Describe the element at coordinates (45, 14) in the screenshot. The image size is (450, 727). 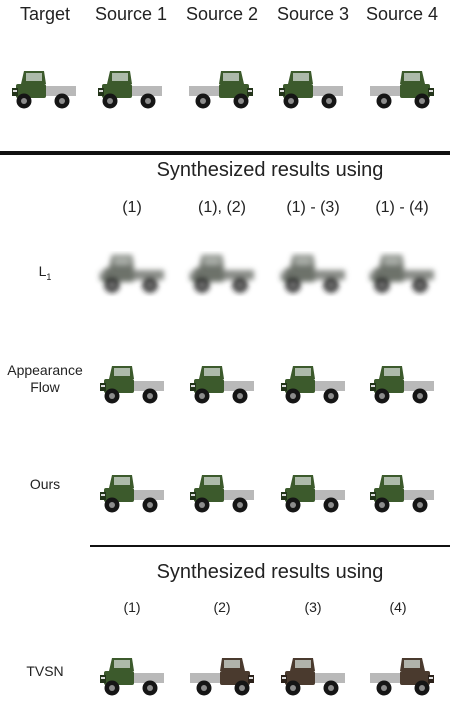
I see `header-target: Target` at that location.